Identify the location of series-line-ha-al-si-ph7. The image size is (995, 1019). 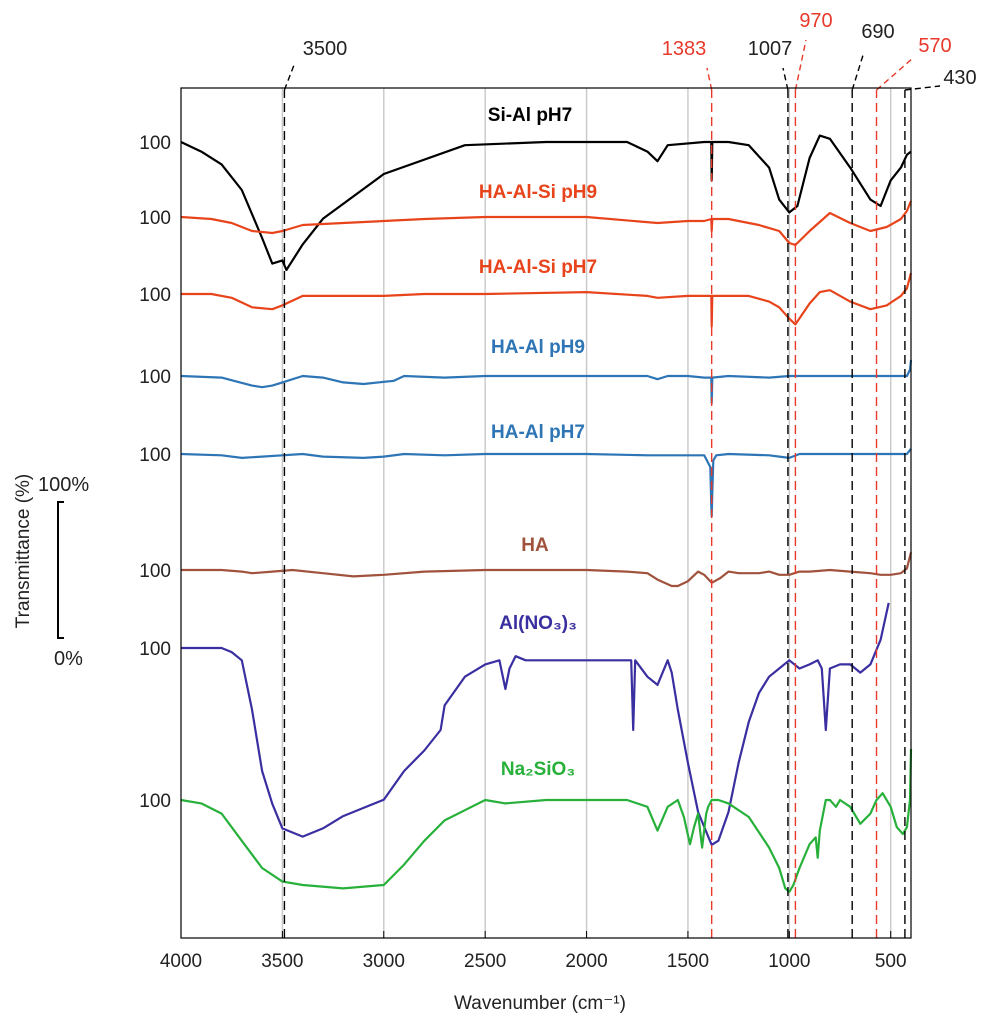
(546, 299).